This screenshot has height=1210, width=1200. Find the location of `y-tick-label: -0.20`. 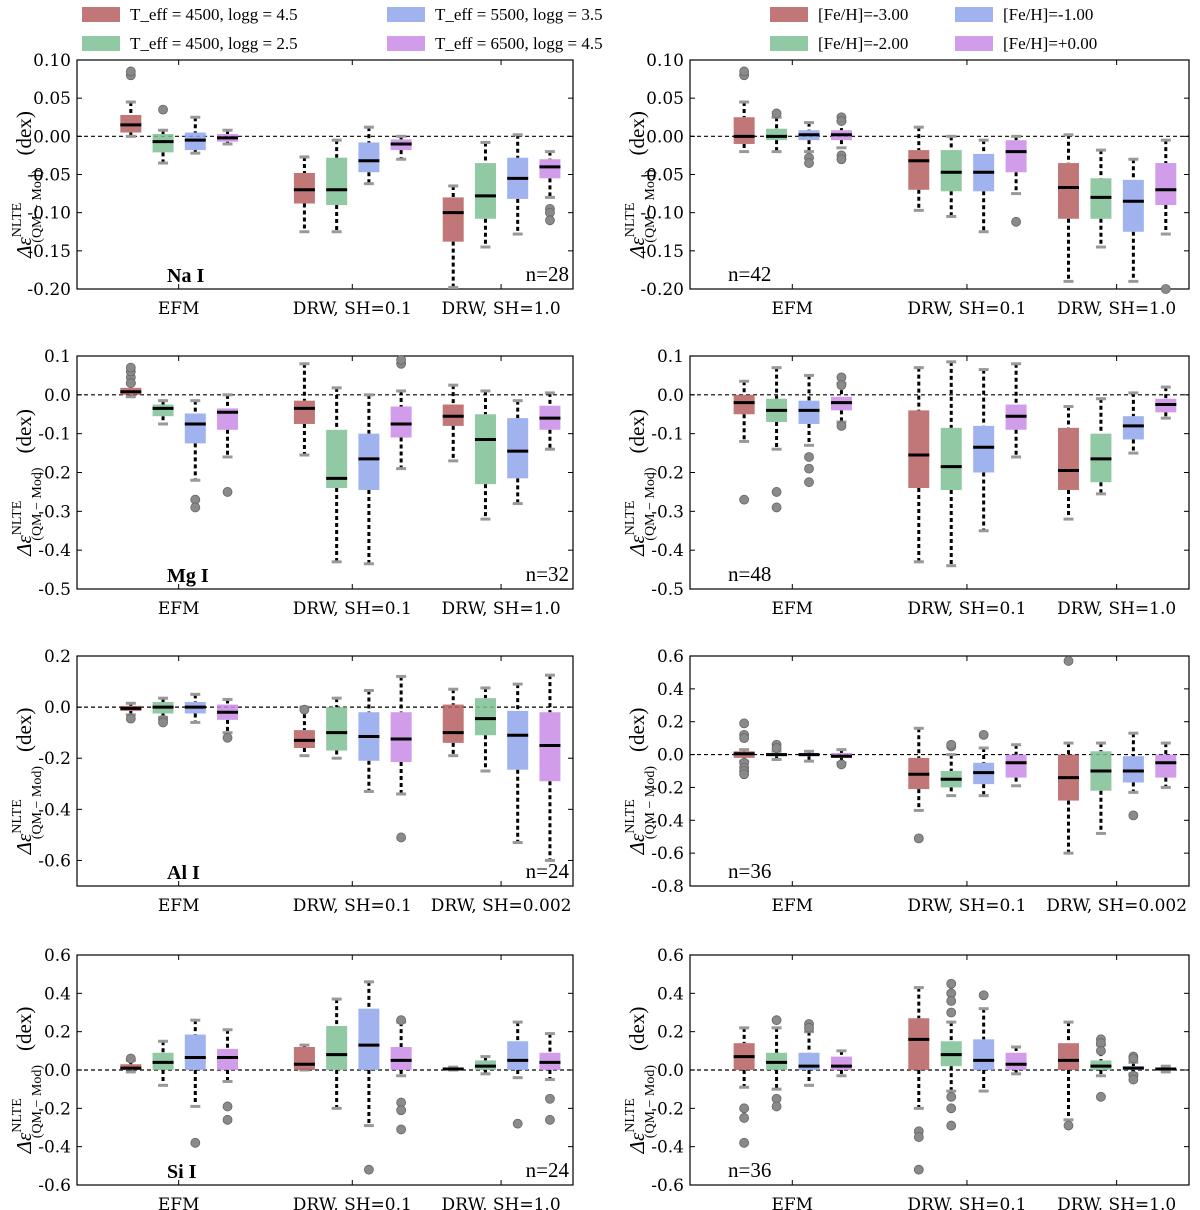

y-tick-label: -0.20 is located at coordinates (49, 290).